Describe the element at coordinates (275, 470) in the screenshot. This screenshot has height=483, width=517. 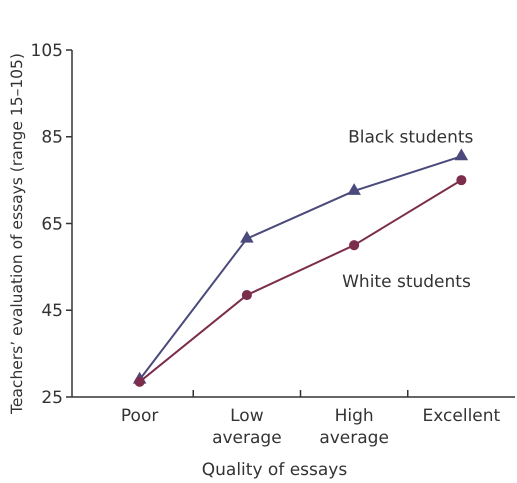
I see `x-axis-title: Quality of essays` at that location.